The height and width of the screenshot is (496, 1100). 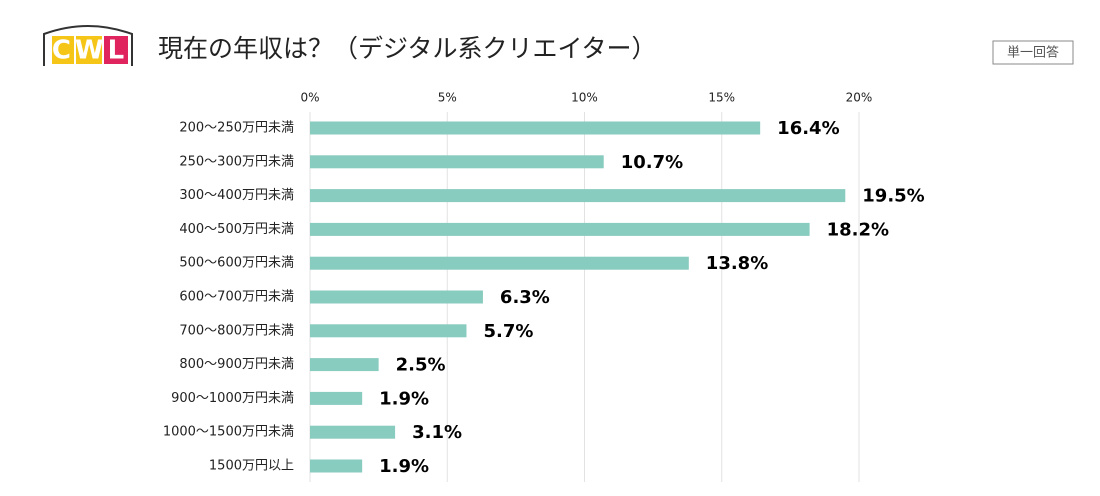 I want to click on logo-frame, so click(x=88, y=45).